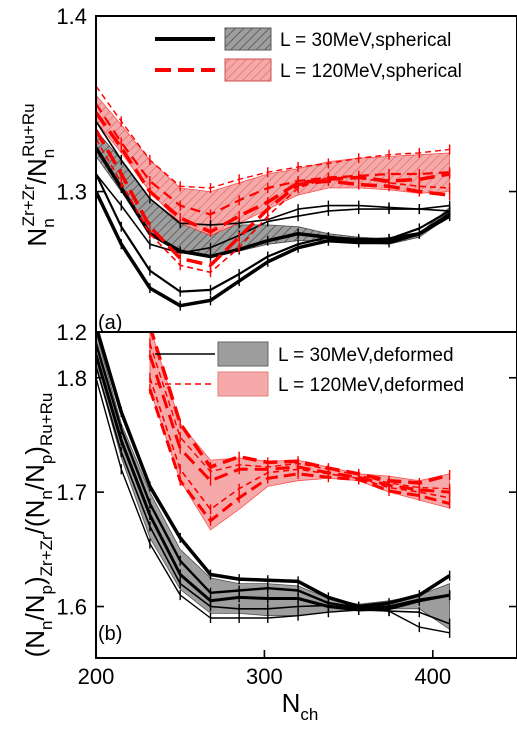 The height and width of the screenshot is (730, 517). Describe the element at coordinates (243, 384) in the screenshot. I see `legend-swatch-120mev-deformed` at that location.